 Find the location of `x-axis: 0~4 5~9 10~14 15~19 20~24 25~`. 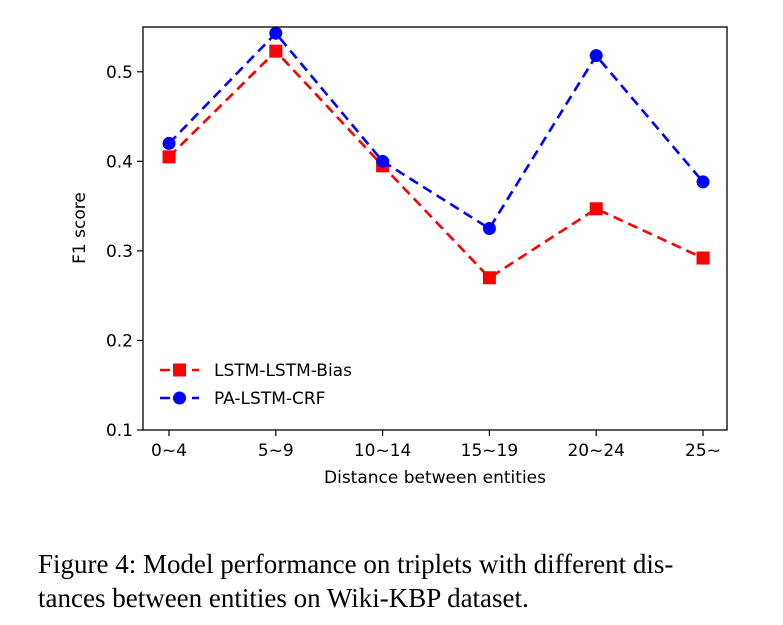

x-axis: 0~4 5~9 10~14 15~19 20~24 25~ is located at coordinates (436, 445).